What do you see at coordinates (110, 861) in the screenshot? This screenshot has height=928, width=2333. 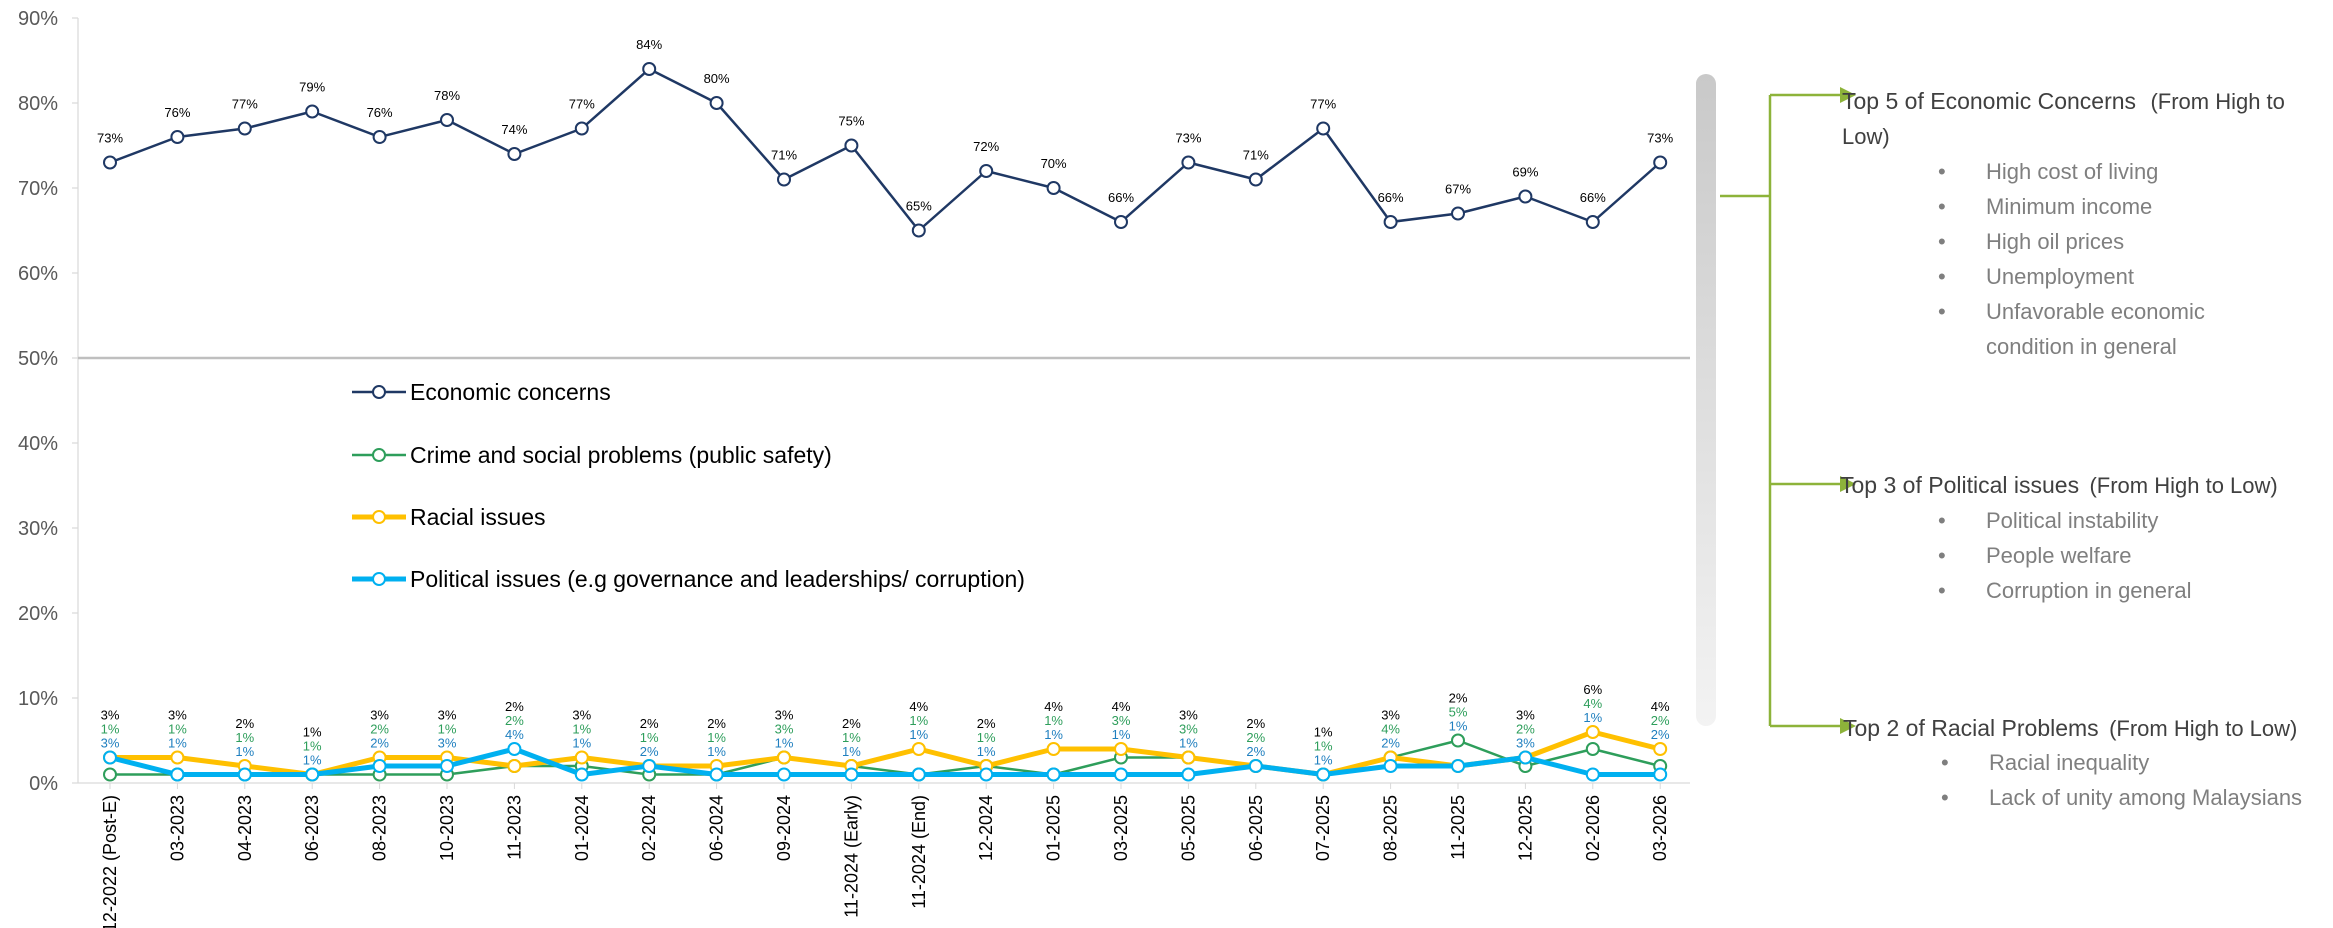 I see `x-tick-label: 12-2022 (Post-E)` at bounding box center [110, 861].